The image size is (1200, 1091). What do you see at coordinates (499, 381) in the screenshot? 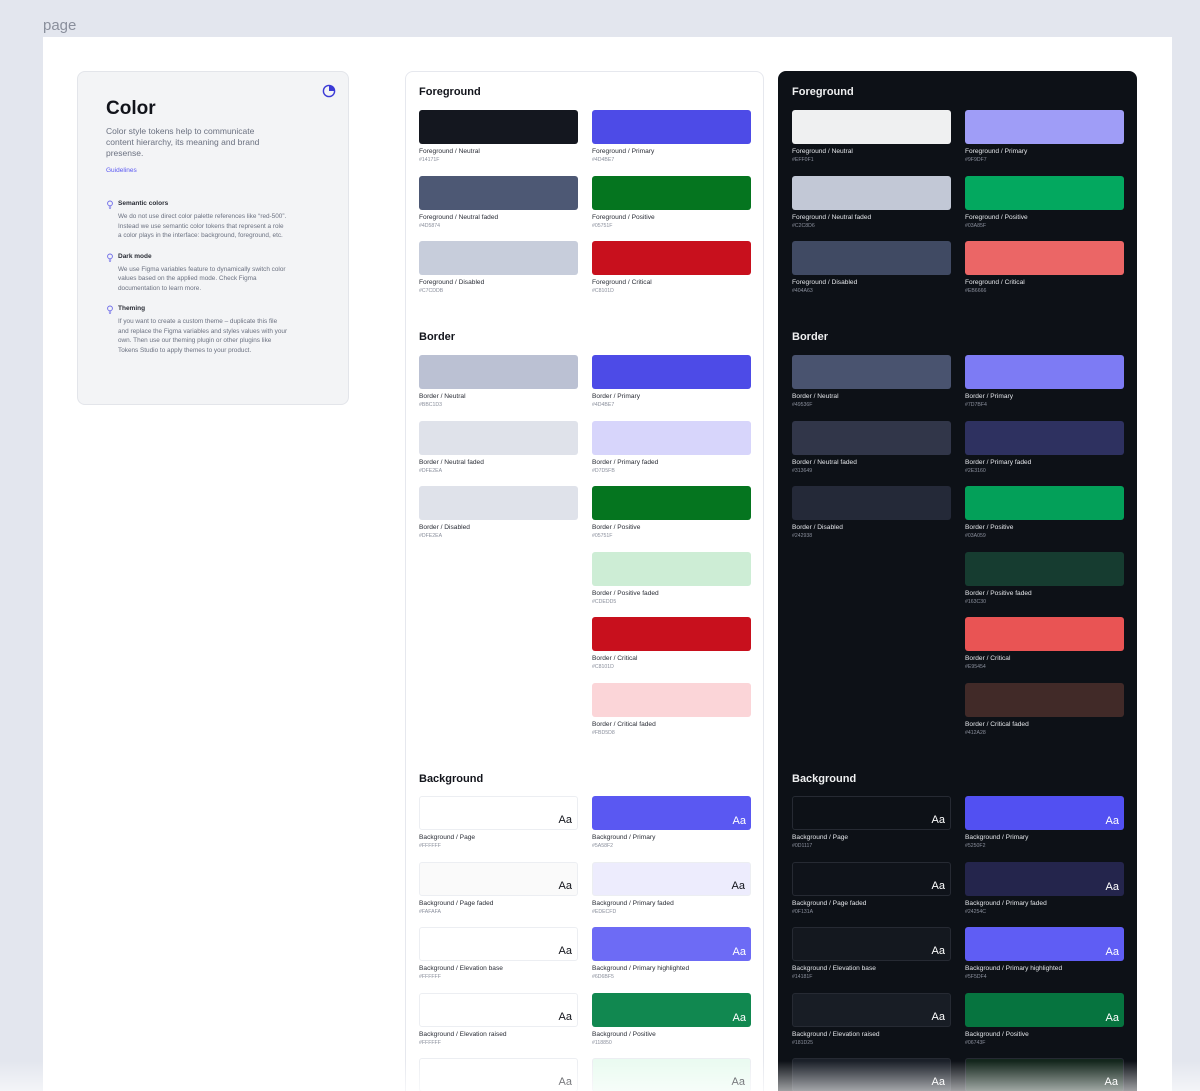
I see `swatch-border-neutral: Border / Neutral #BBC1D3` at bounding box center [499, 381].